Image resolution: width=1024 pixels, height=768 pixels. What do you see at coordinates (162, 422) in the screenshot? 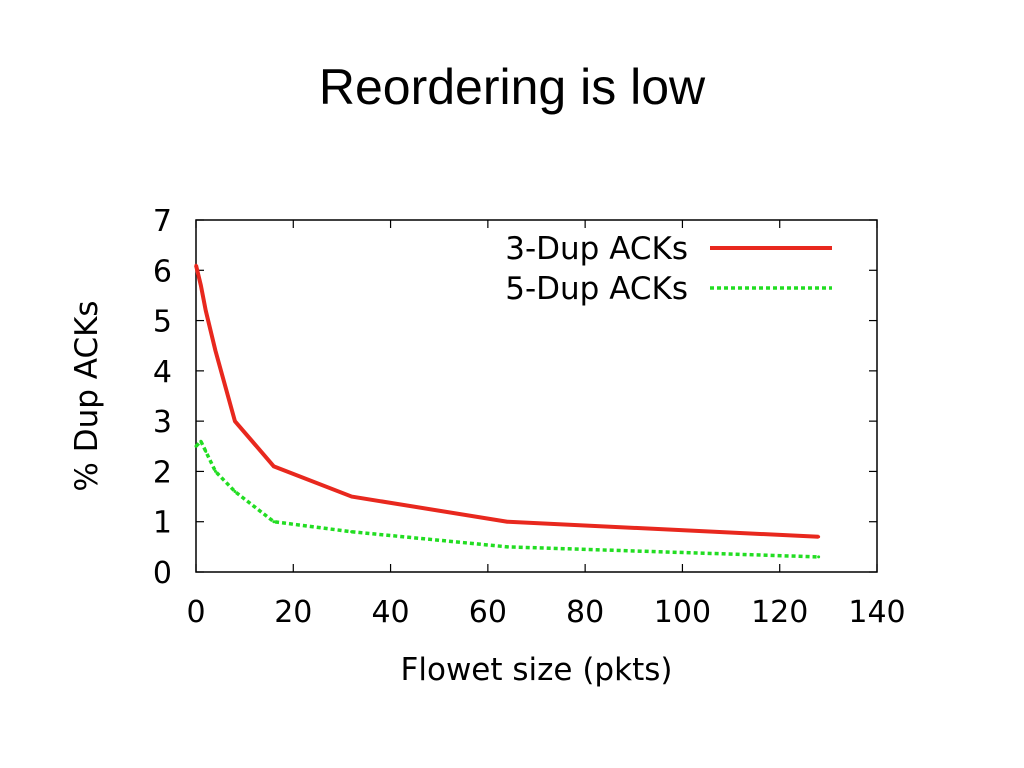
I see `y-tick-label: 3` at bounding box center [162, 422].